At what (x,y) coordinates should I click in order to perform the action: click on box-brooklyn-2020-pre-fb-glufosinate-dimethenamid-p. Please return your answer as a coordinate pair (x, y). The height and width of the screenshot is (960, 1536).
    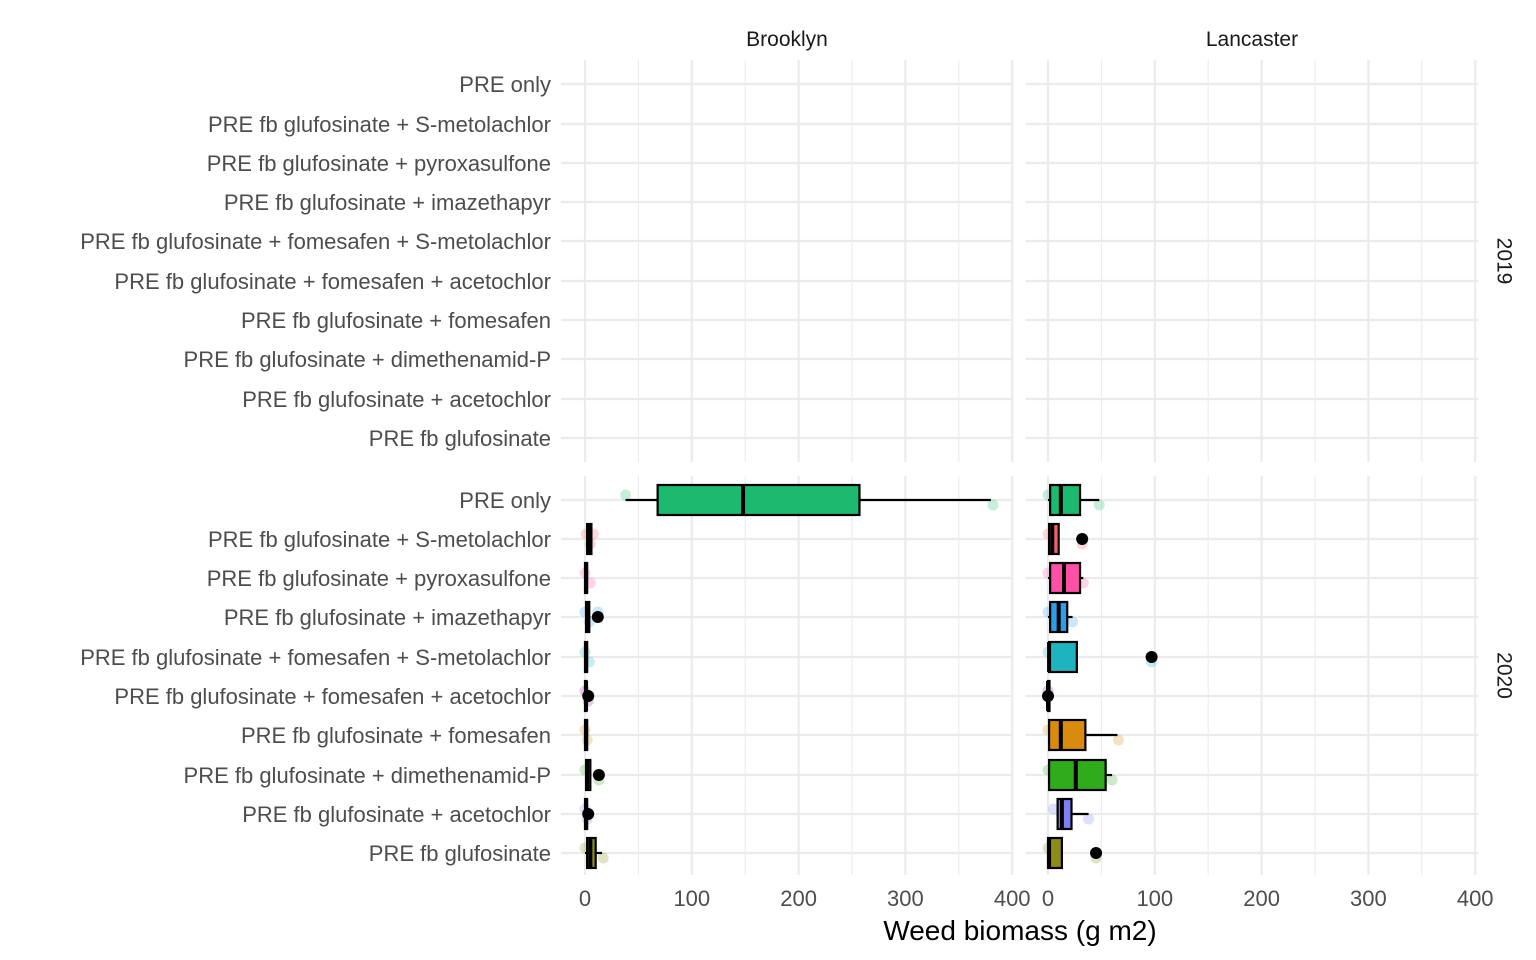
    Looking at the image, I should click on (592, 775).